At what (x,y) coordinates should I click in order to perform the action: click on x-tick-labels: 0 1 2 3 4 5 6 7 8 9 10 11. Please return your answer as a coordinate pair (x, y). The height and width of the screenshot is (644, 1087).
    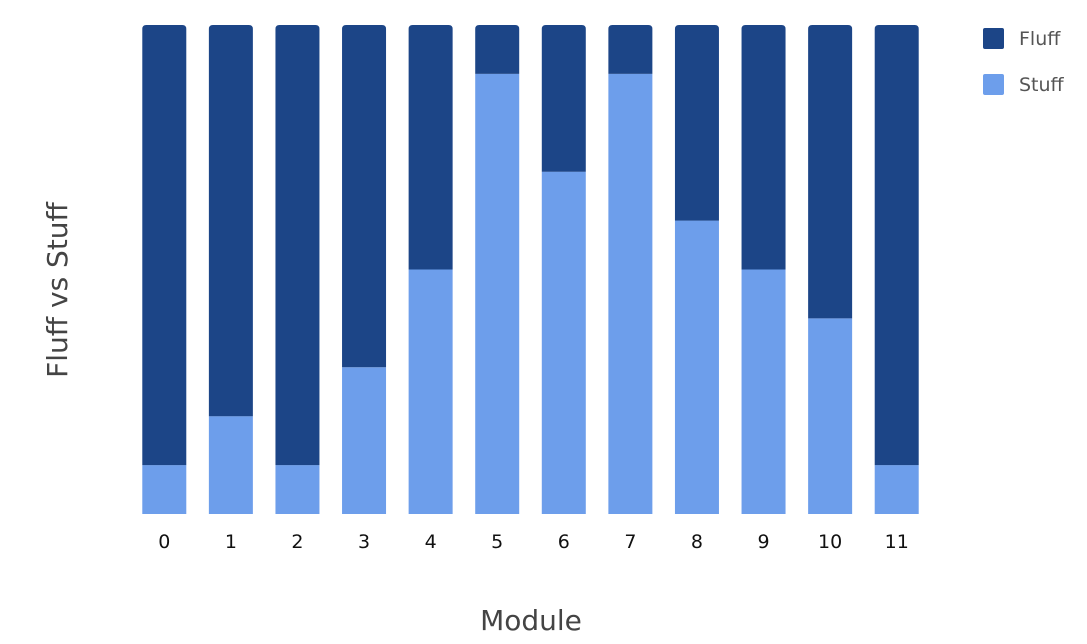
    Looking at the image, I should click on (533, 542).